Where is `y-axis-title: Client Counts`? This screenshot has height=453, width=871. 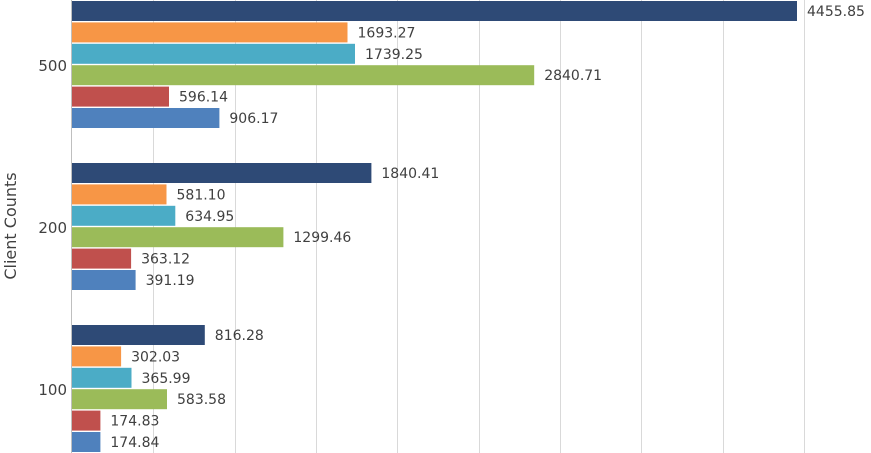
y-axis-title: Client Counts is located at coordinates (10, 225).